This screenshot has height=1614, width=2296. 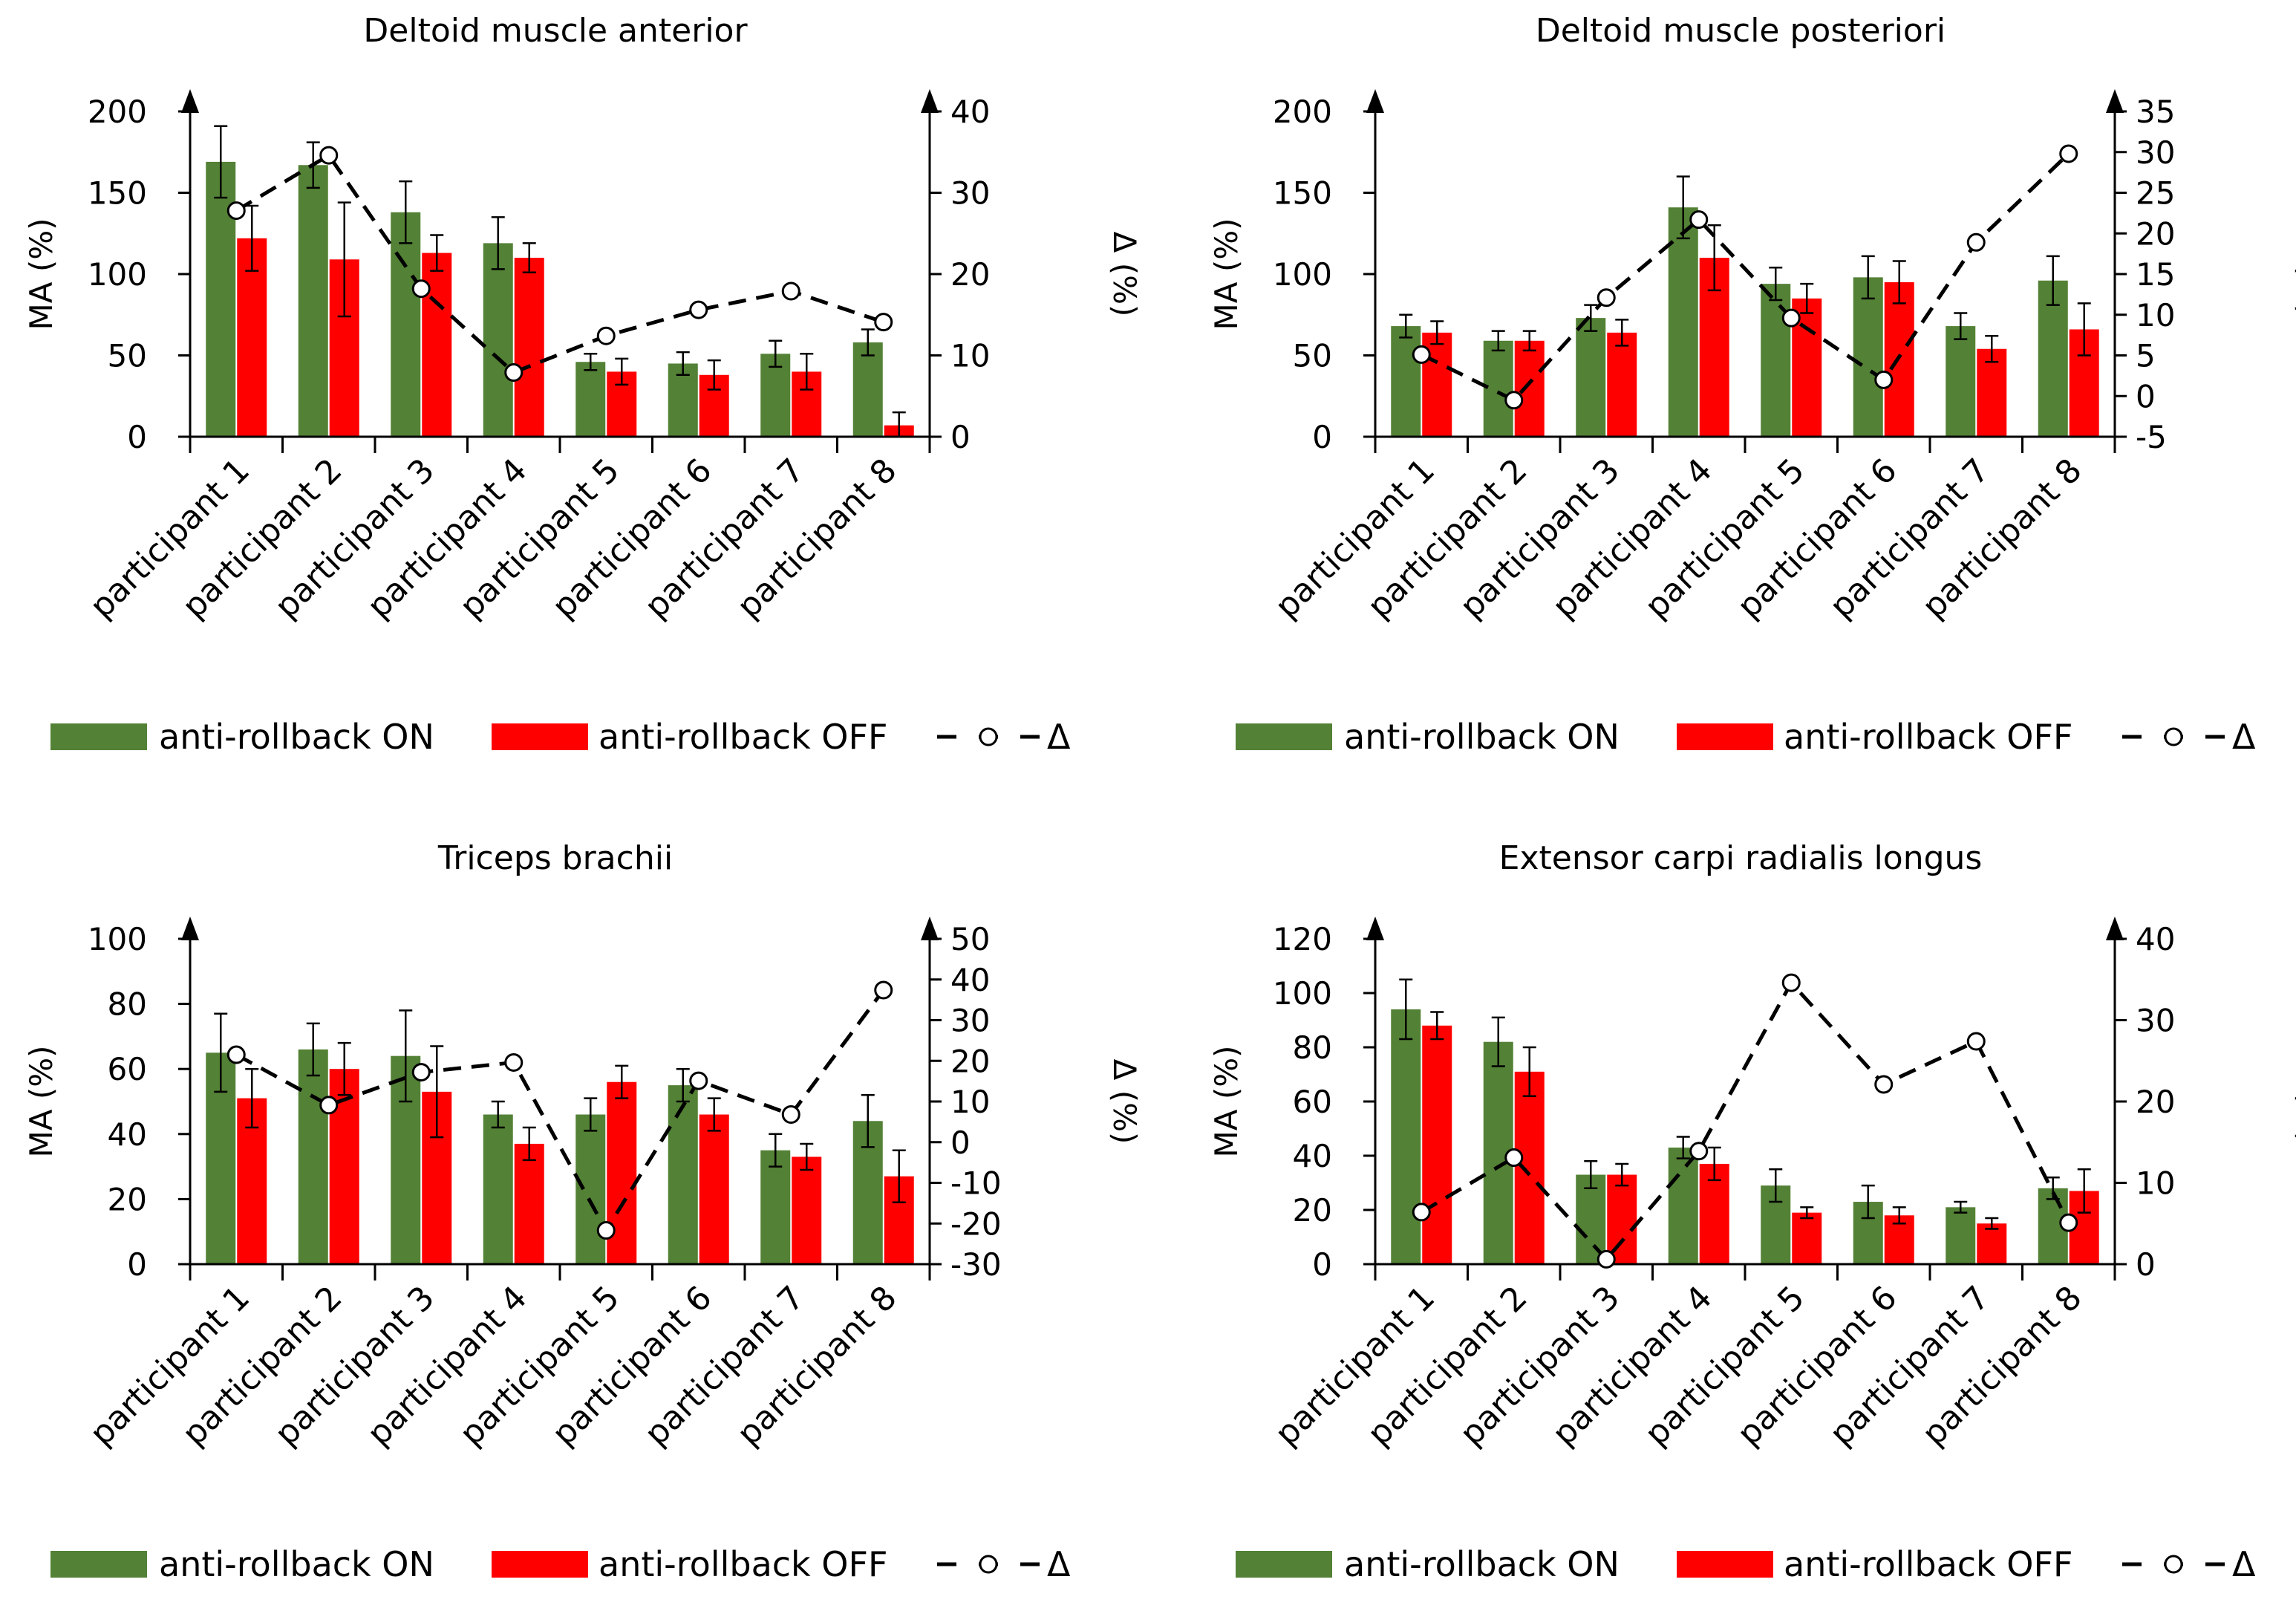 I want to click on y-tick-label-left: 150, so click(x=117, y=193).